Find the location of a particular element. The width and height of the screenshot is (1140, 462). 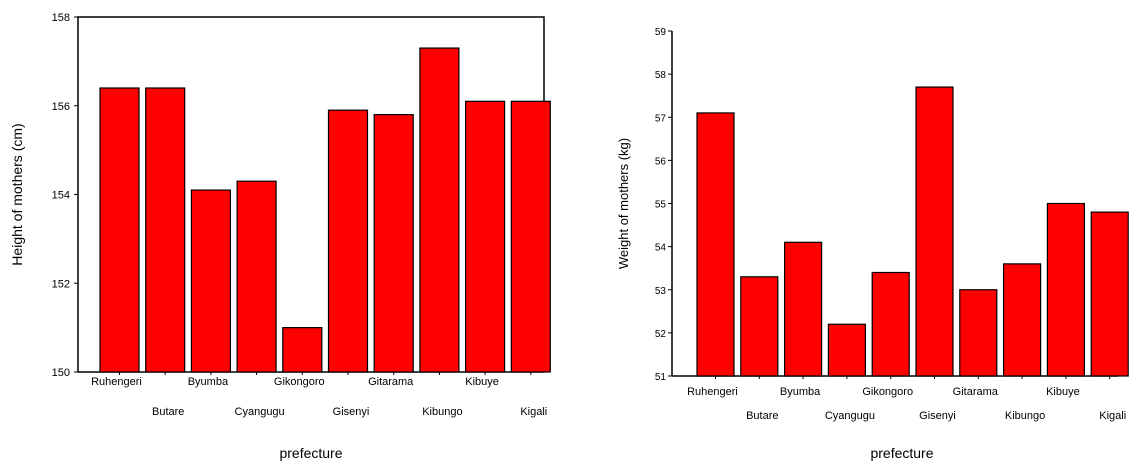

y-axis-label: Height of mothers (cm) is located at coordinates (17, 194).